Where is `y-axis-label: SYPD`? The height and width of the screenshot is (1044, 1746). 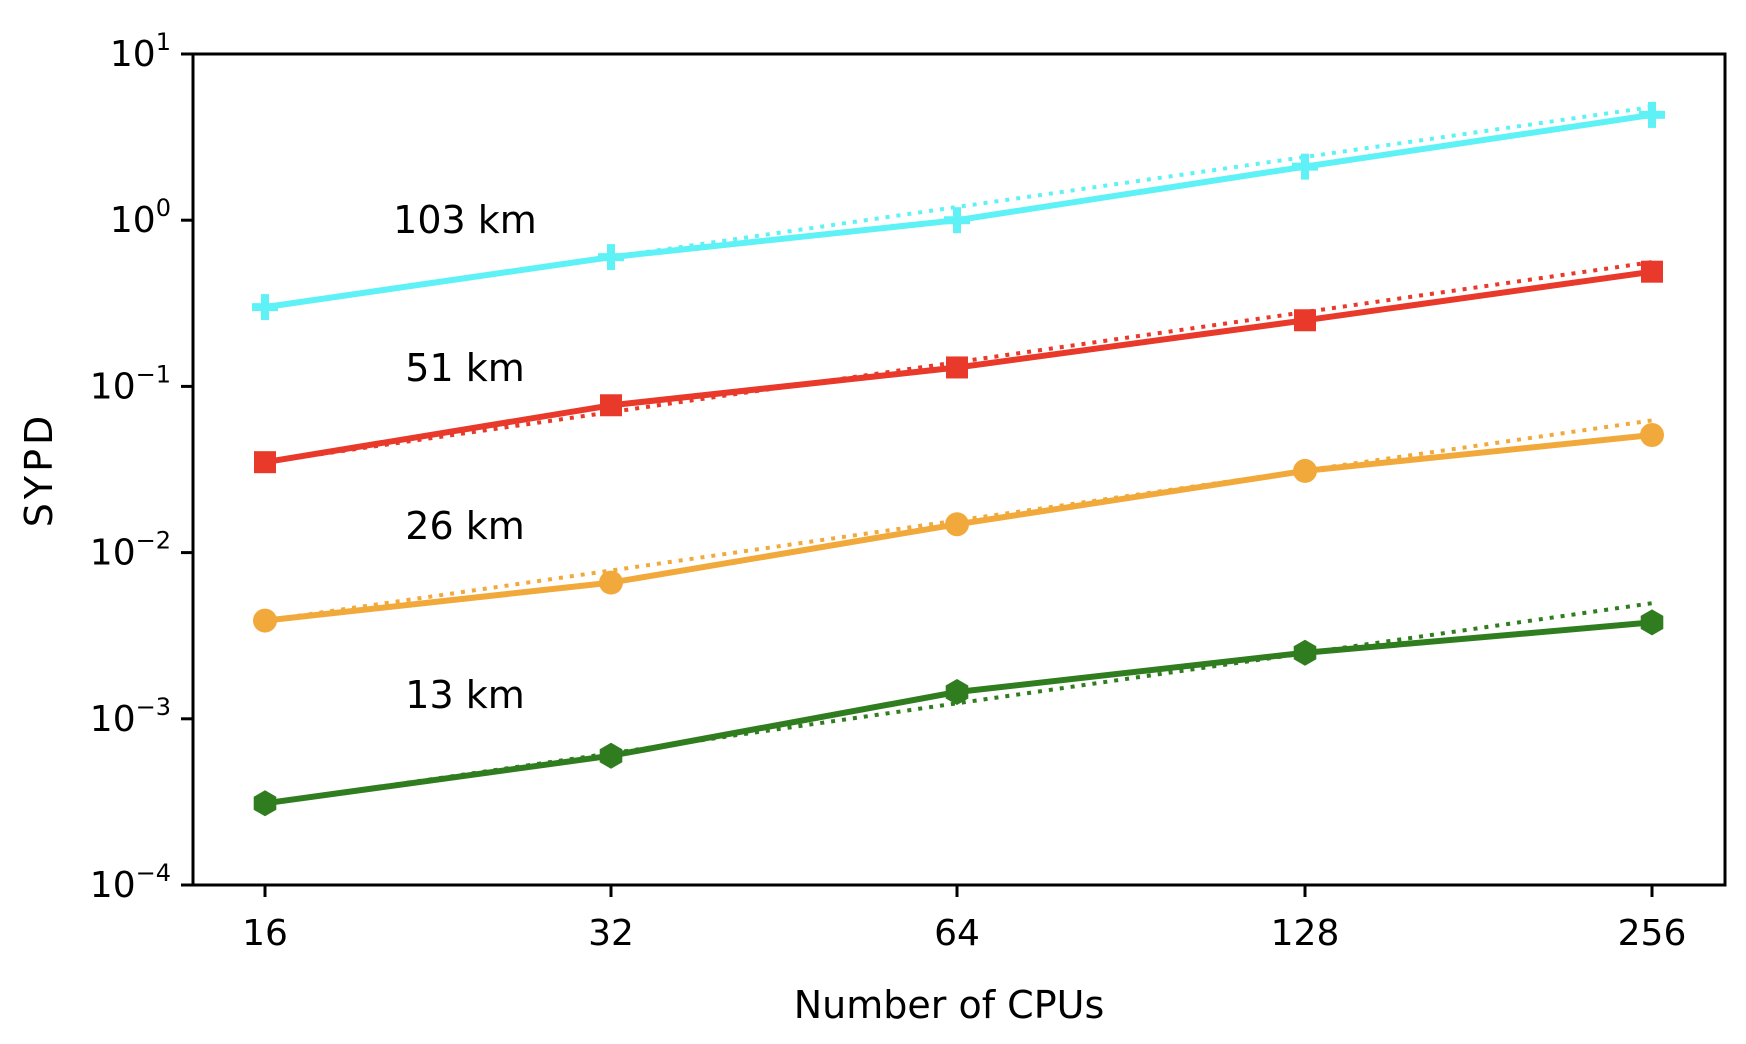 y-axis-label: SYPD is located at coordinates (39, 470).